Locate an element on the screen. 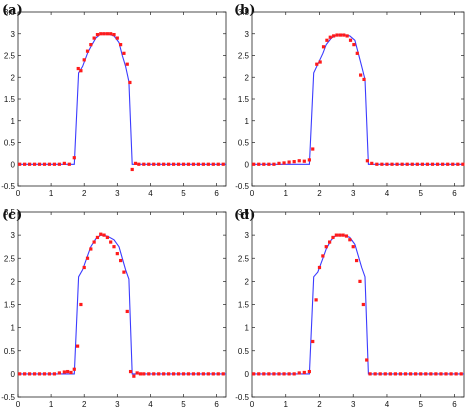 Image resolution: width=474 pixels, height=409 pixels. y-tick-label: 1 is located at coordinates (247, 121).